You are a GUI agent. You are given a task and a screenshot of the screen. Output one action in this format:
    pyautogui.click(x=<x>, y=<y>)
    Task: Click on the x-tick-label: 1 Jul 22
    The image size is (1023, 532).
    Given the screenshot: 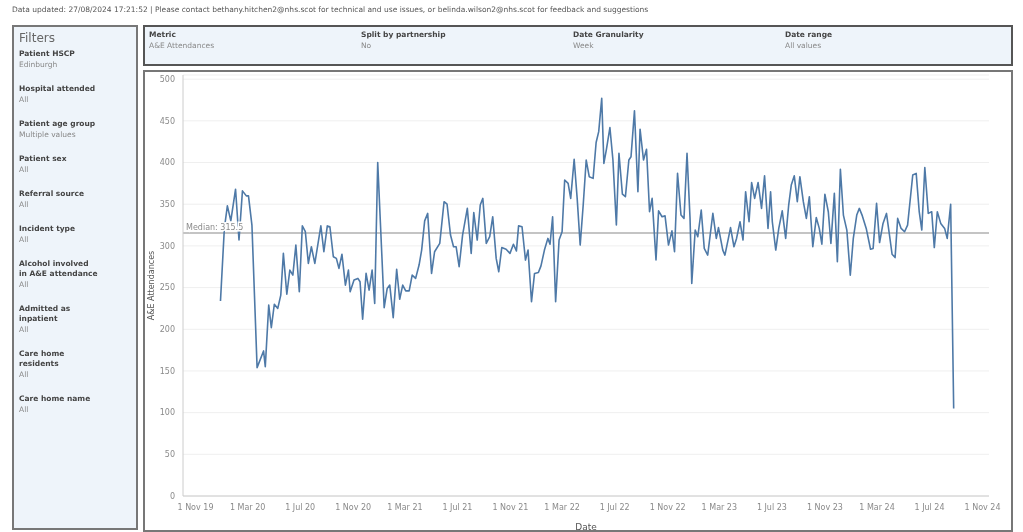 What is the action you would take?
    pyautogui.click(x=614, y=507)
    